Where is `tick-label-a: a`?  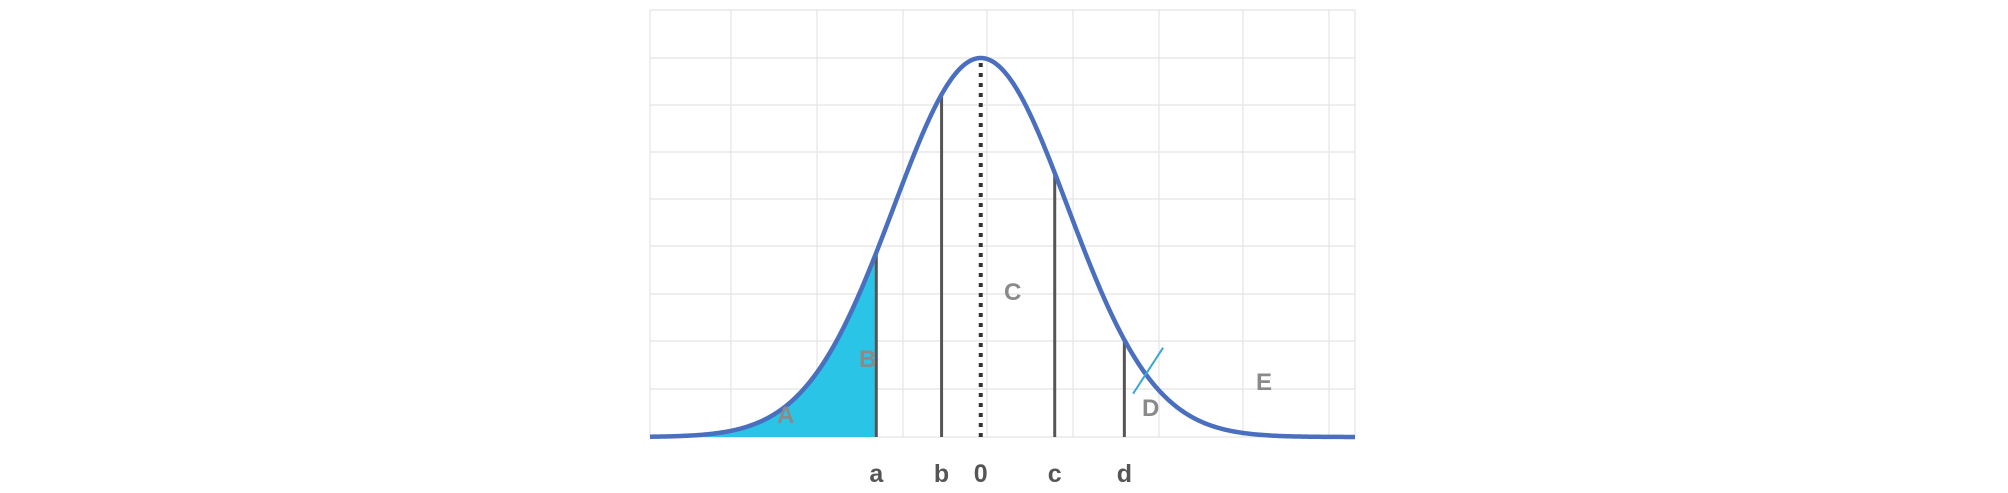 tick-label-a: a is located at coordinates (876, 474).